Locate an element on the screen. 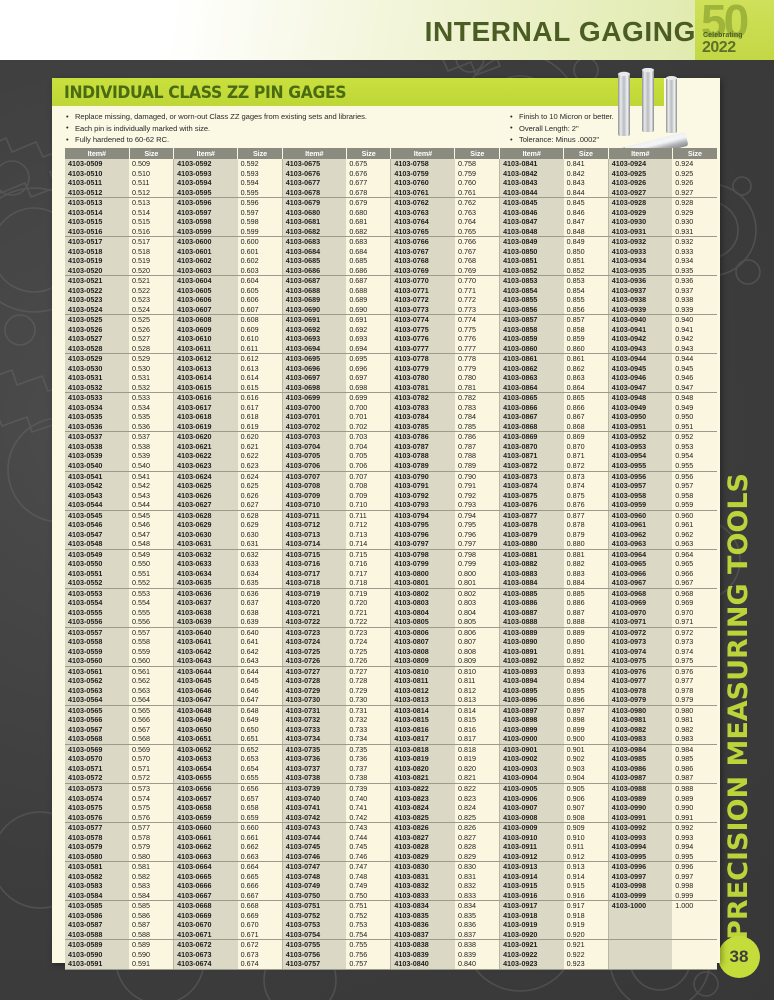 The width and height of the screenshot is (774, 1000). cell-item-number: 4103-0958 is located at coordinates (640, 495).